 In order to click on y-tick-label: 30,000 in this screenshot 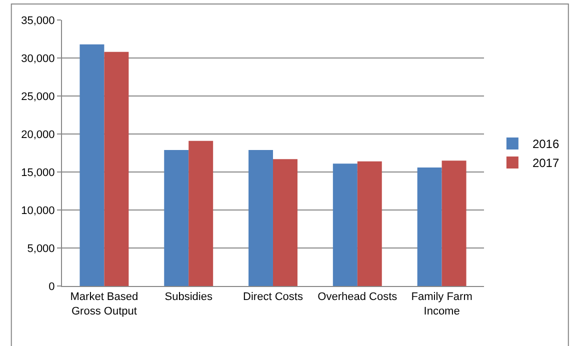, I will do `click(38, 58)`.